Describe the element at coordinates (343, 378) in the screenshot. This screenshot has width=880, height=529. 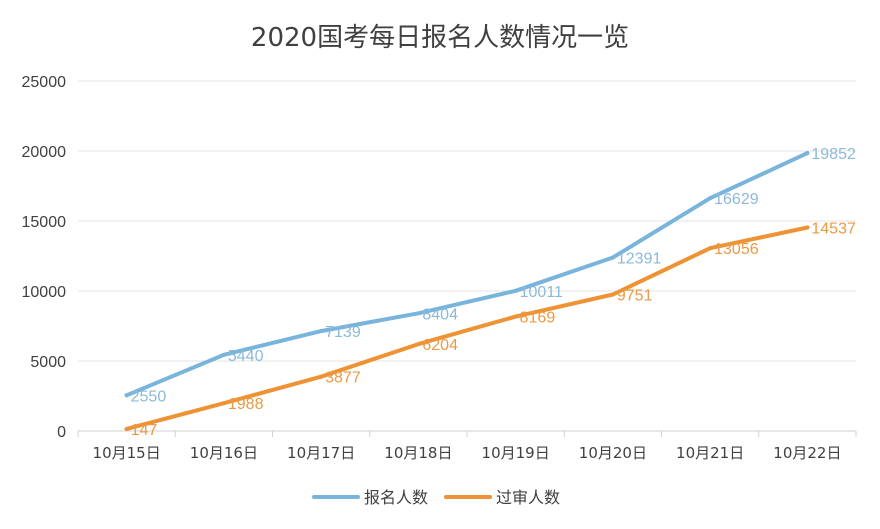
I see `data-label: 3877` at that location.